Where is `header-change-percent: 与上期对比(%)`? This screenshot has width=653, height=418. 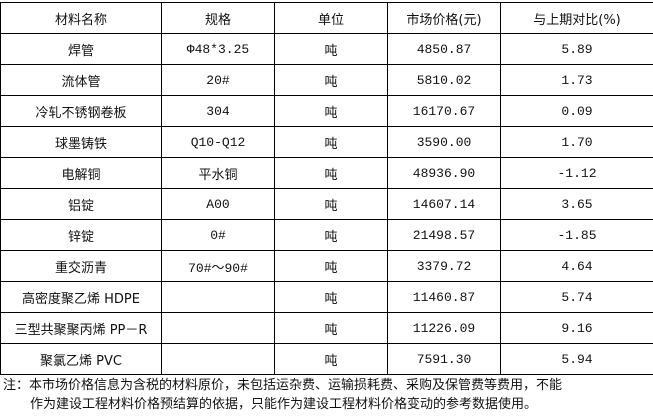
header-change-percent: 与上期对比(%) is located at coordinates (576, 18).